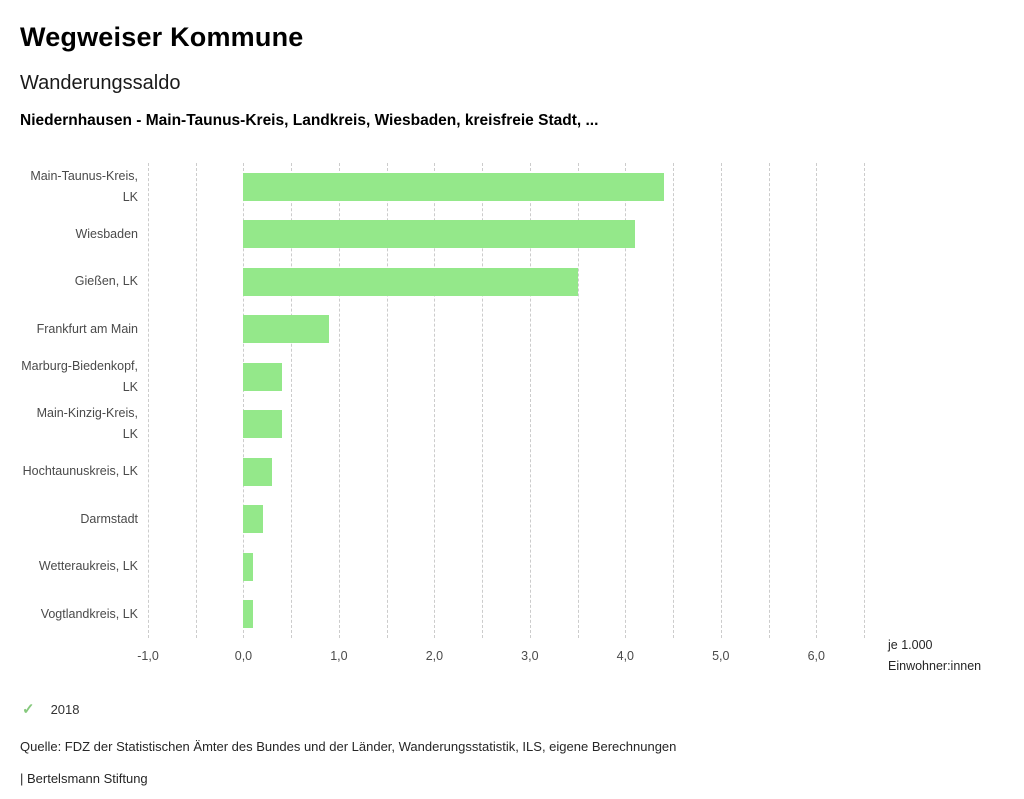 This screenshot has height=799, width=1024. I want to click on axis-unit-label: je 1.000 Einwohner:innen, so click(934, 656).